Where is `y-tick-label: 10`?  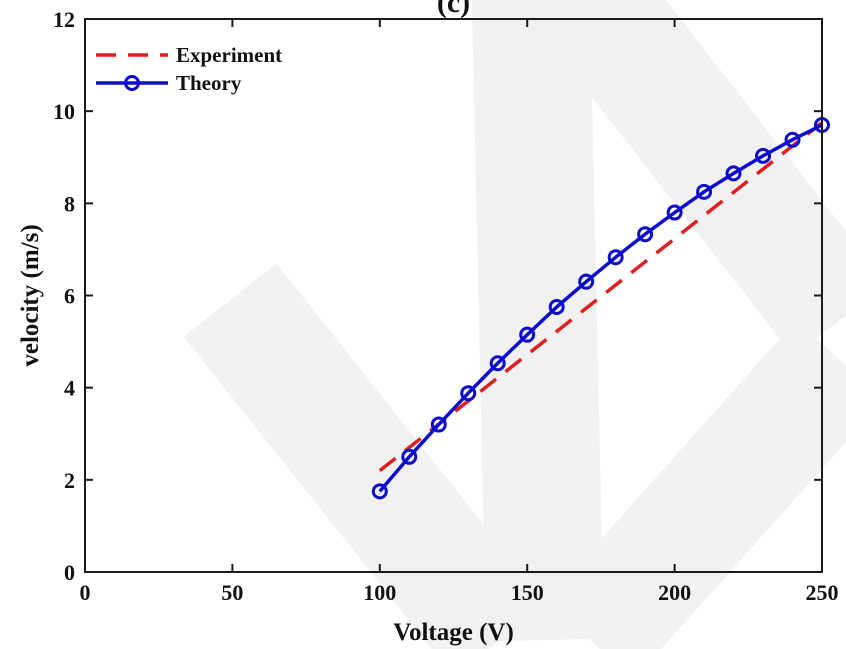
y-tick-label: 10 is located at coordinates (64, 111).